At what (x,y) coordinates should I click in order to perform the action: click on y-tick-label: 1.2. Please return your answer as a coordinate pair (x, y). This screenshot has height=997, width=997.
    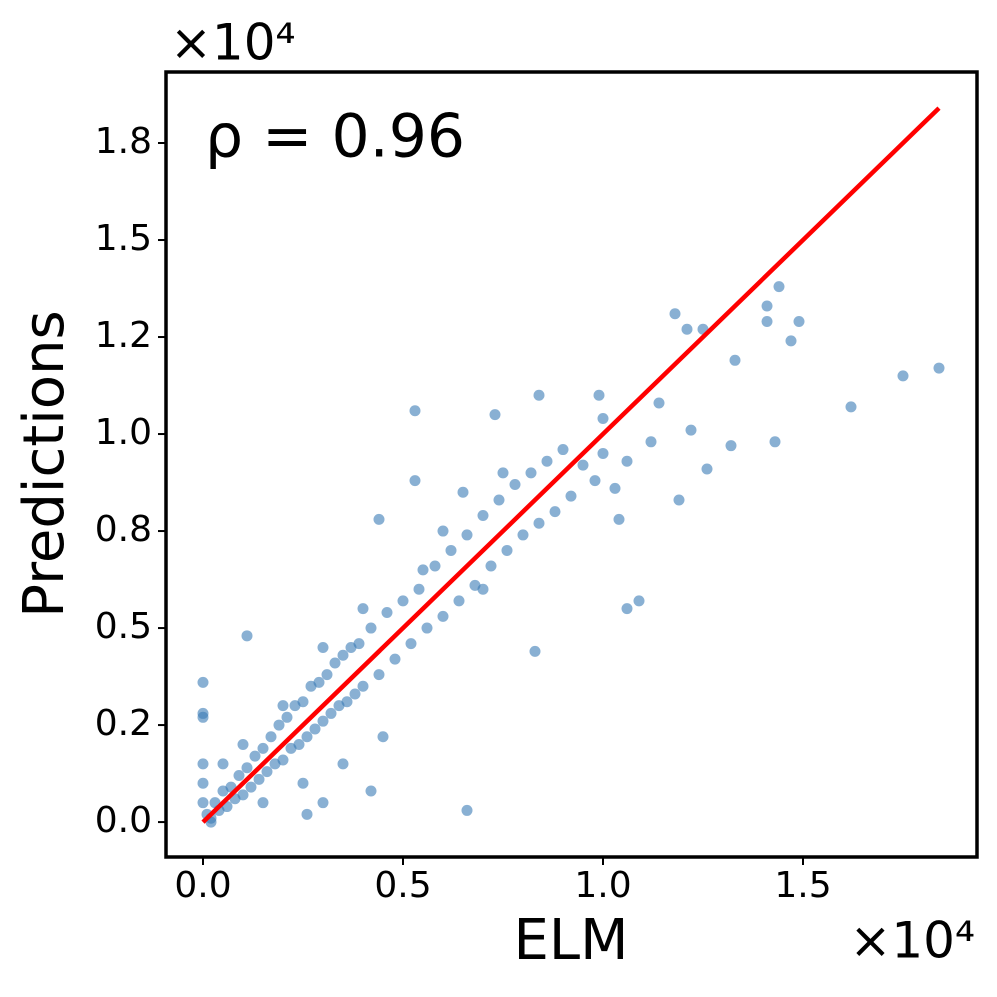
    Looking at the image, I should click on (123, 335).